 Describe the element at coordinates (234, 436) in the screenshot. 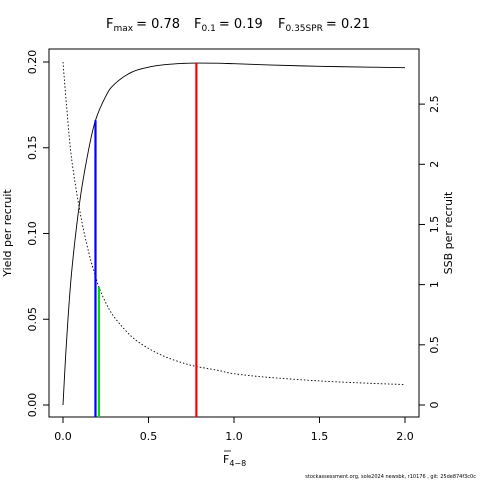

I see `x-tick-label: 1.0` at that location.